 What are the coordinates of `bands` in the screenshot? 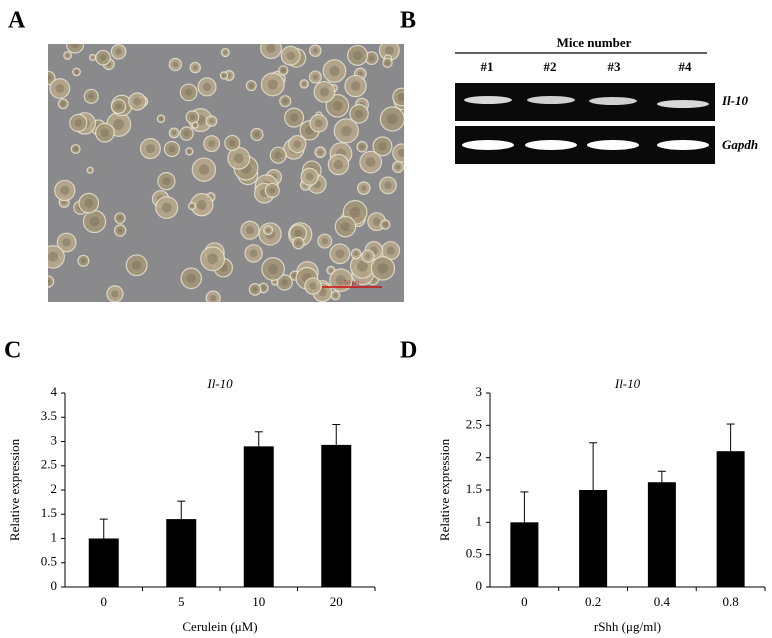 It's located at (585, 123).